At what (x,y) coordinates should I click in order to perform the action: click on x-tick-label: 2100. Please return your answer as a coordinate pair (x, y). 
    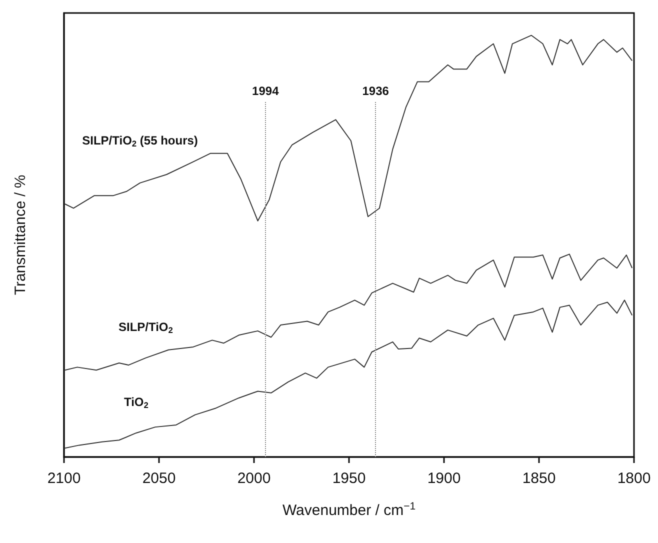
    Looking at the image, I should click on (64, 478).